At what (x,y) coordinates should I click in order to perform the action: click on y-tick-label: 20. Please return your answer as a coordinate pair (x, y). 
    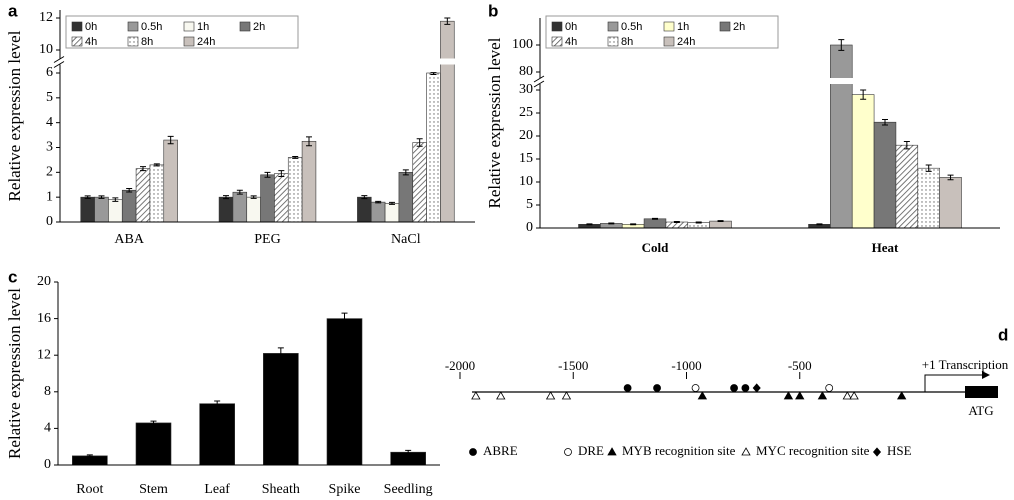
    Looking at the image, I should click on (44, 281).